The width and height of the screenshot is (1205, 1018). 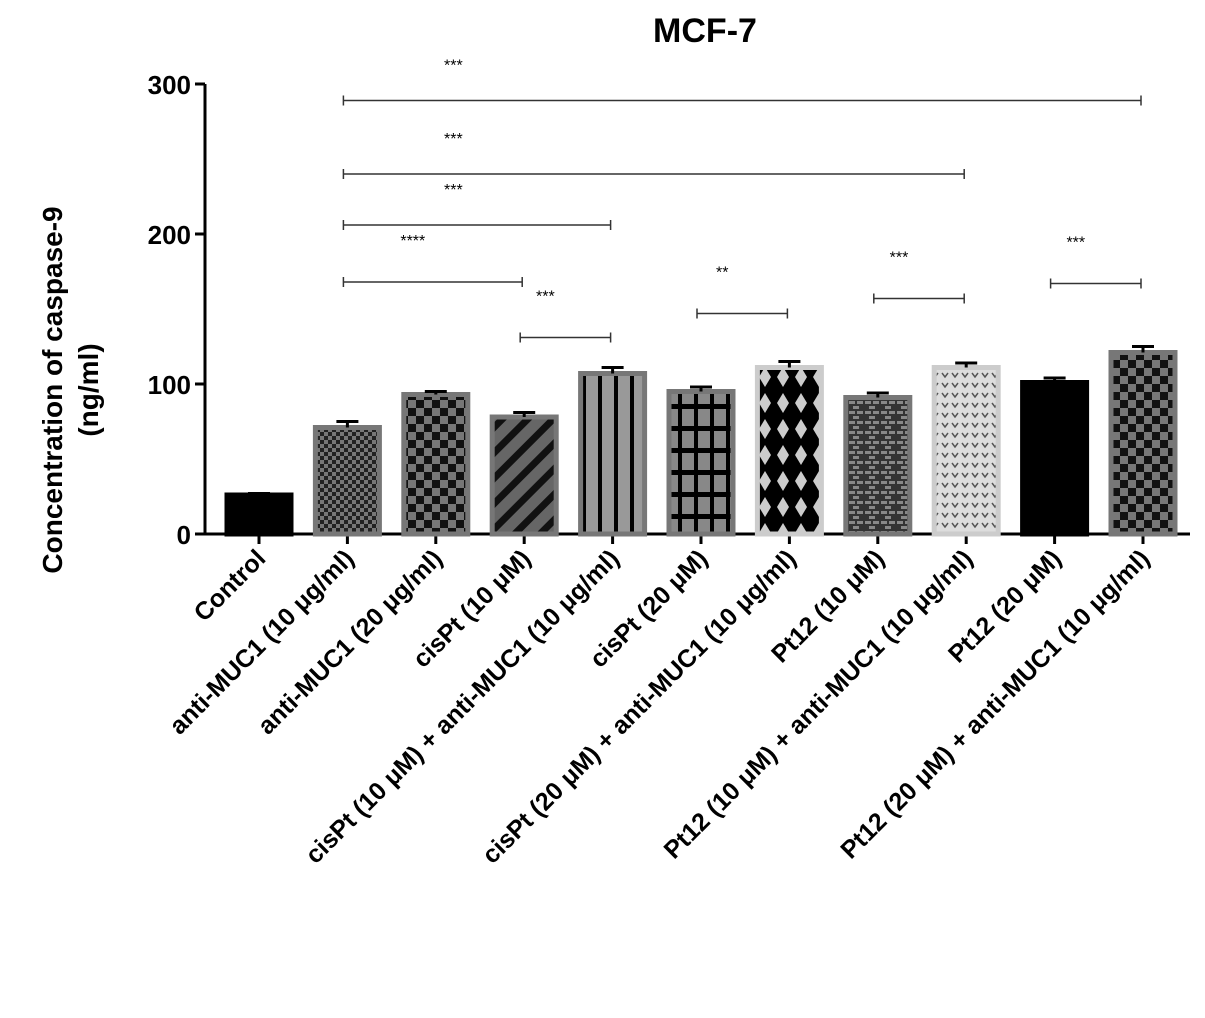 What do you see at coordinates (819, 704) in the screenshot?
I see `x-tick-label: Pt12 (10 μM) + anti-MUC1 (10 μg/ml)` at bounding box center [819, 704].